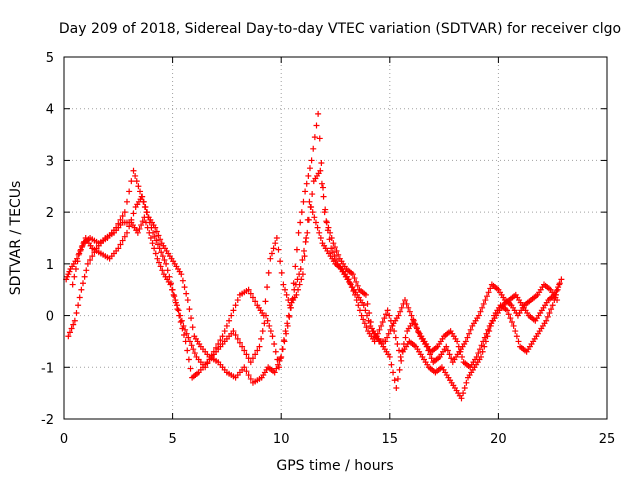  I want to click on x-tick-label: 10, so click(281, 439).